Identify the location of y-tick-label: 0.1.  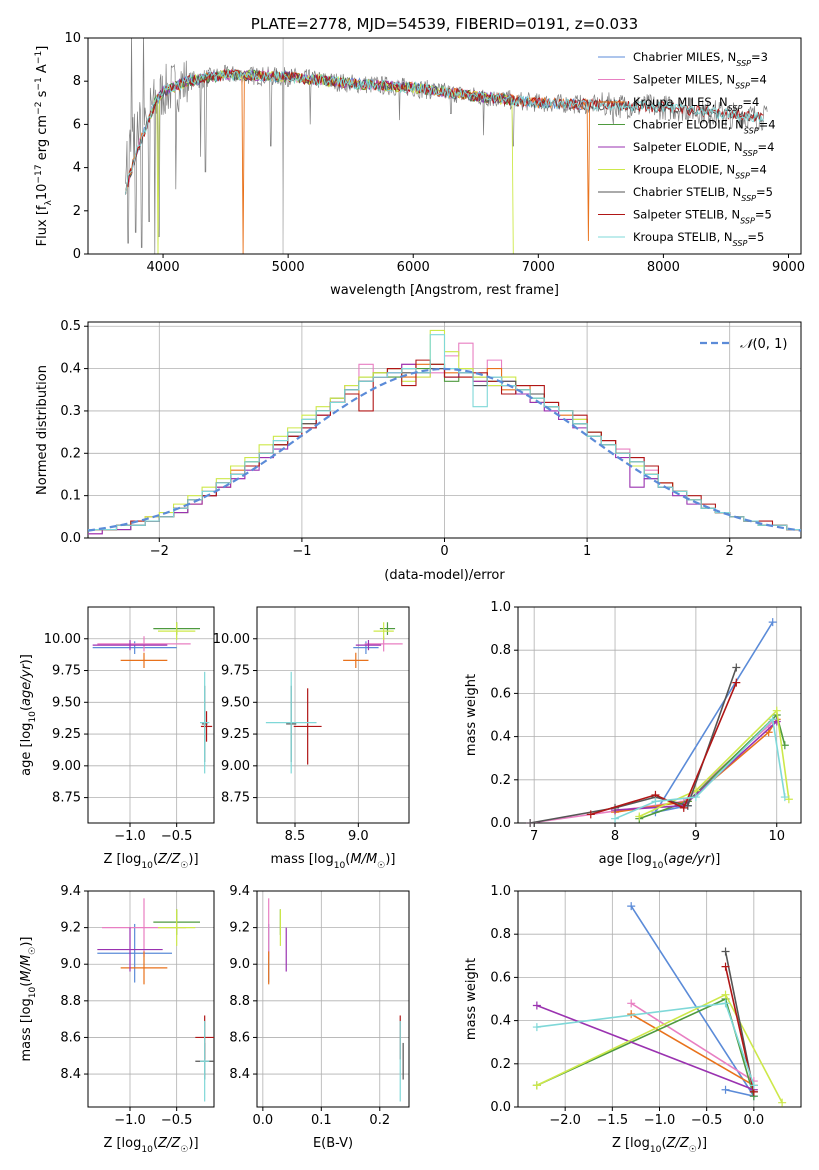
(70, 496).